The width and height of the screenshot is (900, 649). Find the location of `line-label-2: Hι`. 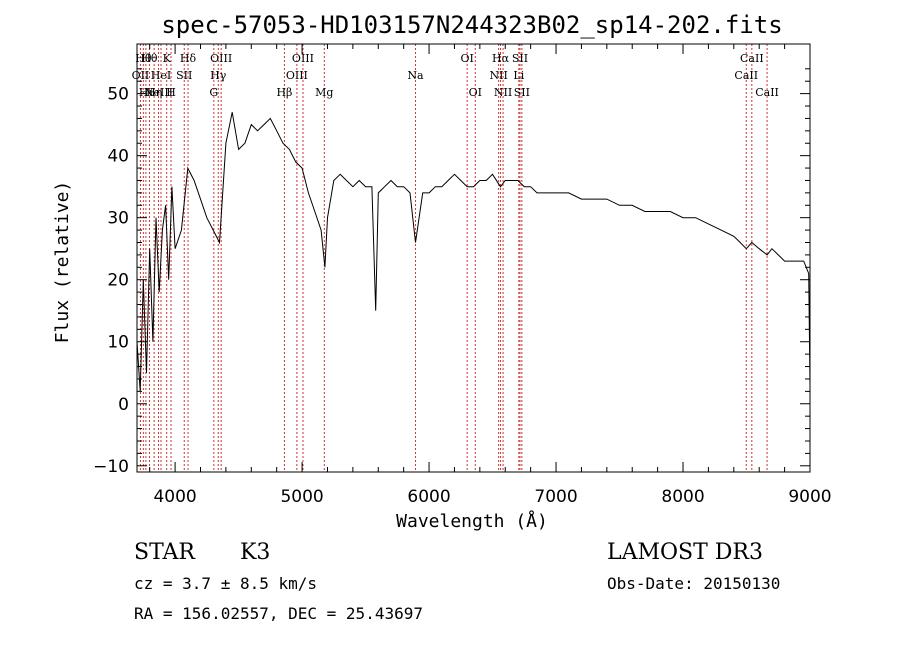

line-label-2: Hι is located at coordinates (146, 92).